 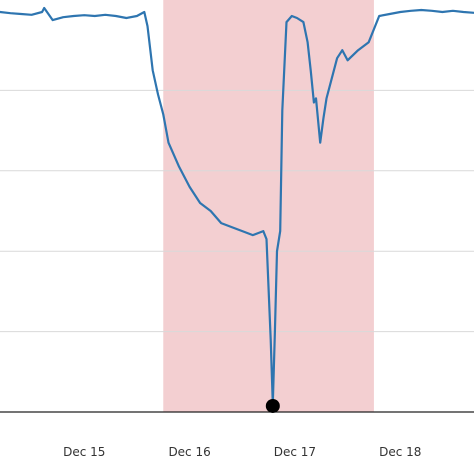 What do you see at coordinates (242, 452) in the screenshot?
I see `x-tick-labels: Dec 15 Dec 16 Dec 17 Dec 18` at bounding box center [242, 452].